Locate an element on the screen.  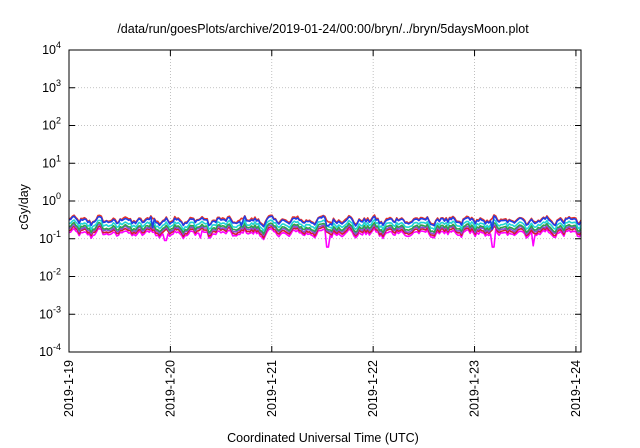
x-tick-label: 2019-1-24 is located at coordinates (576, 388).